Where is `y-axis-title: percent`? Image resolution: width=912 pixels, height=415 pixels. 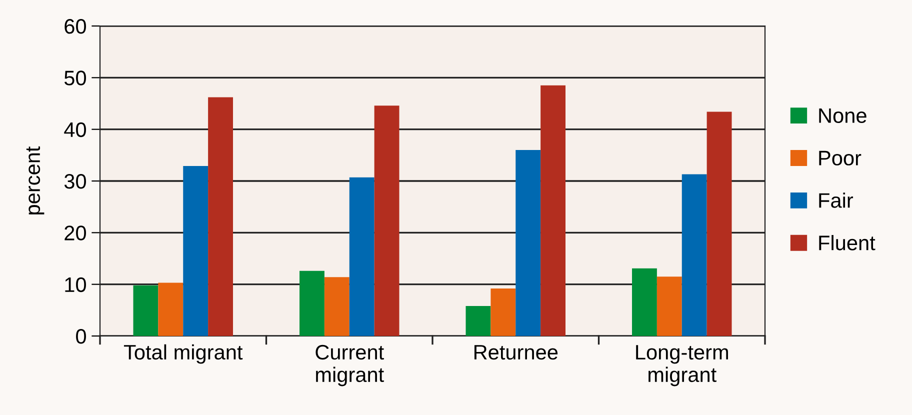
y-axis-title: percent is located at coordinates (35, 180).